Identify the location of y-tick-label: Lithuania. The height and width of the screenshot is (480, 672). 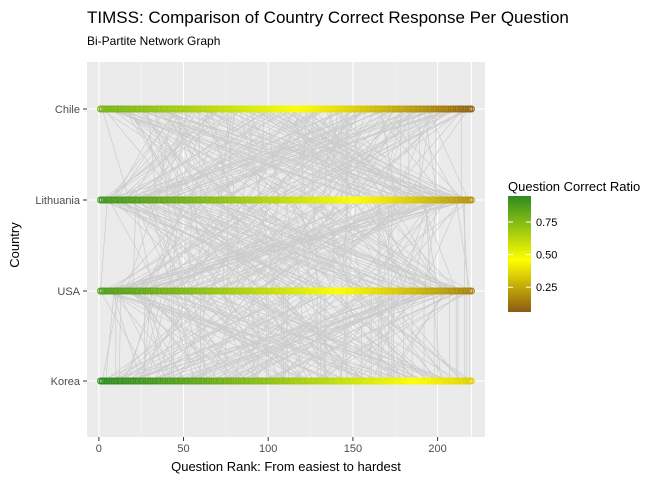
(58, 201).